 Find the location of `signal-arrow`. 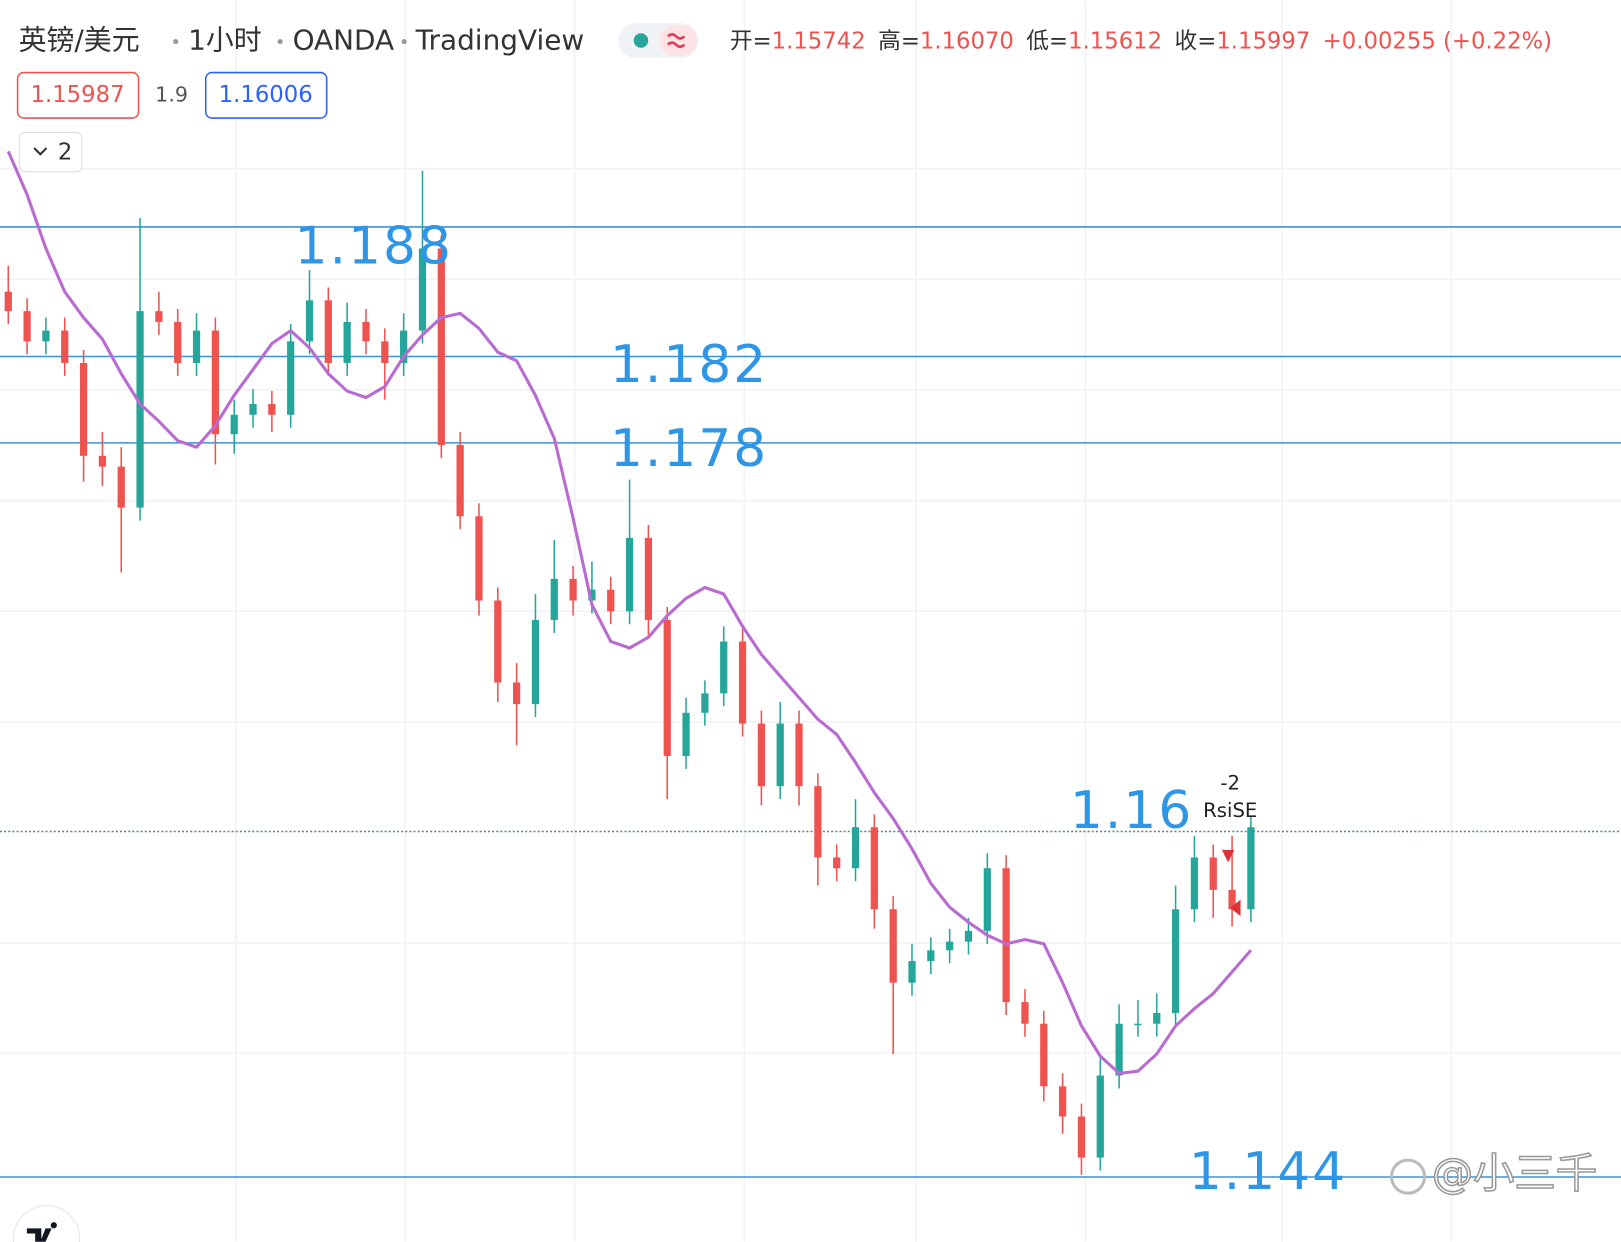

signal-arrow is located at coordinates (1235, 908).